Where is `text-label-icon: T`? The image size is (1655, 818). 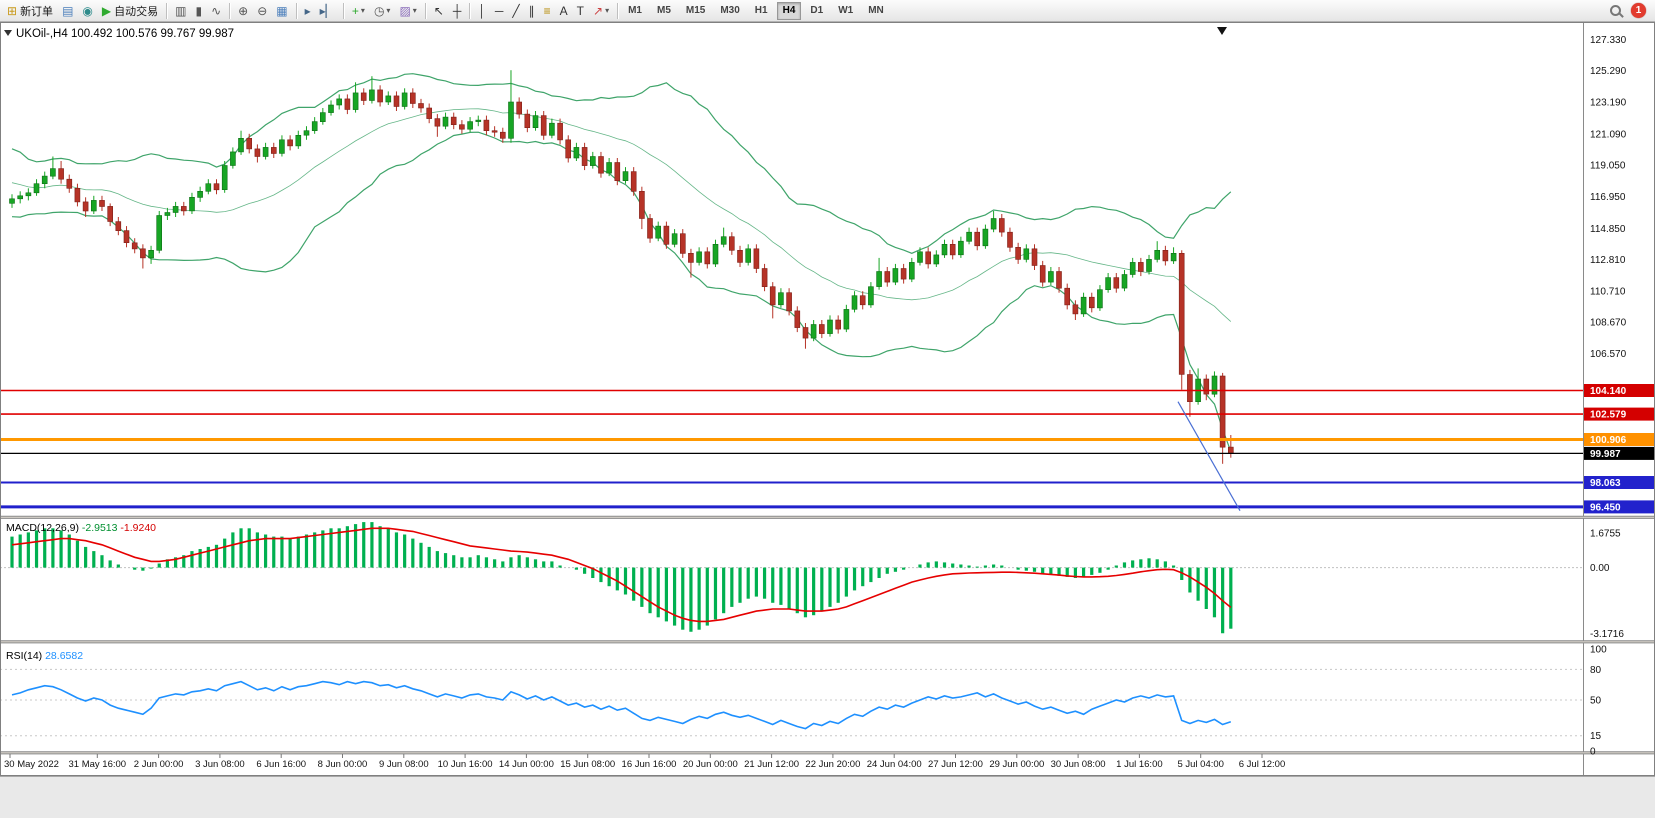 text-label-icon: T is located at coordinates (580, 10).